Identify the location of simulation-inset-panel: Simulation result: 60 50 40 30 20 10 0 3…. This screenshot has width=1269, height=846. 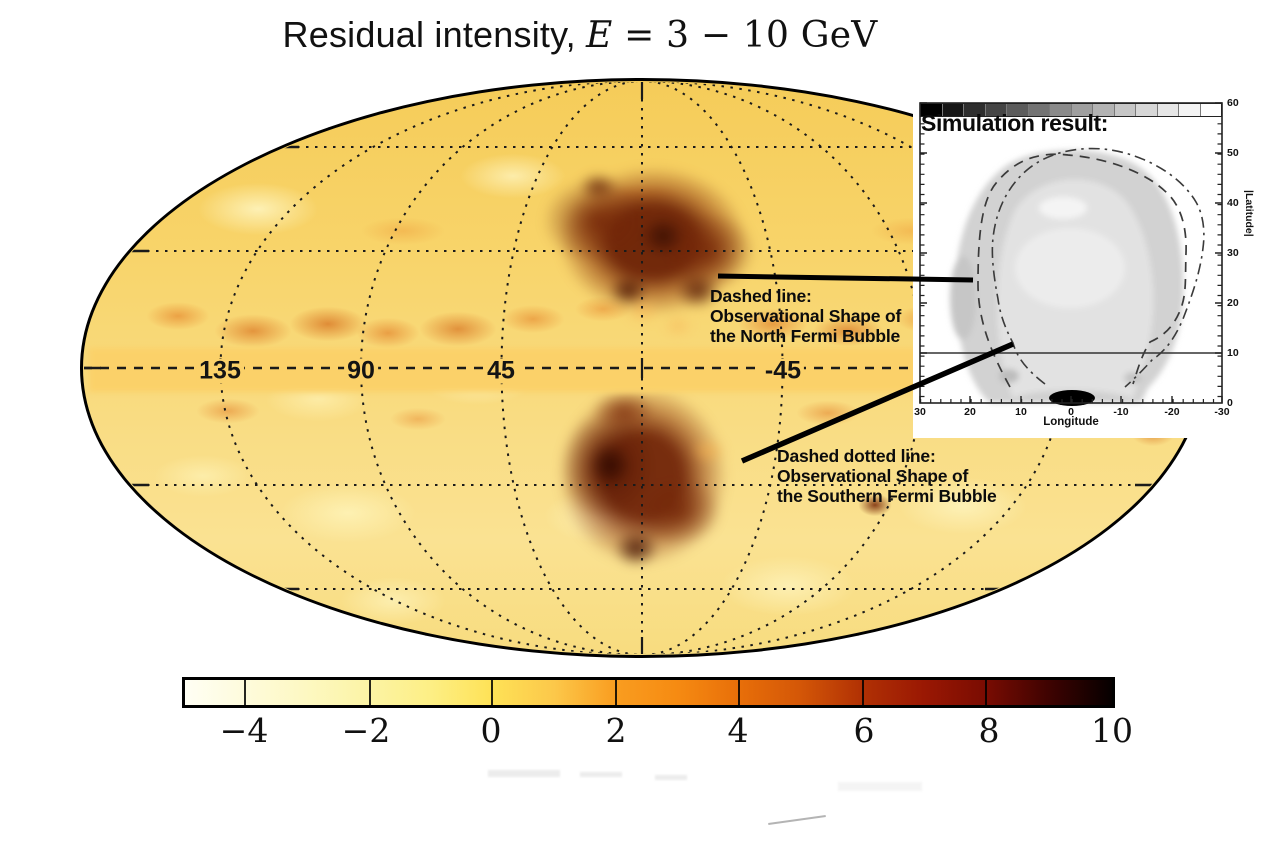
(1091, 263).